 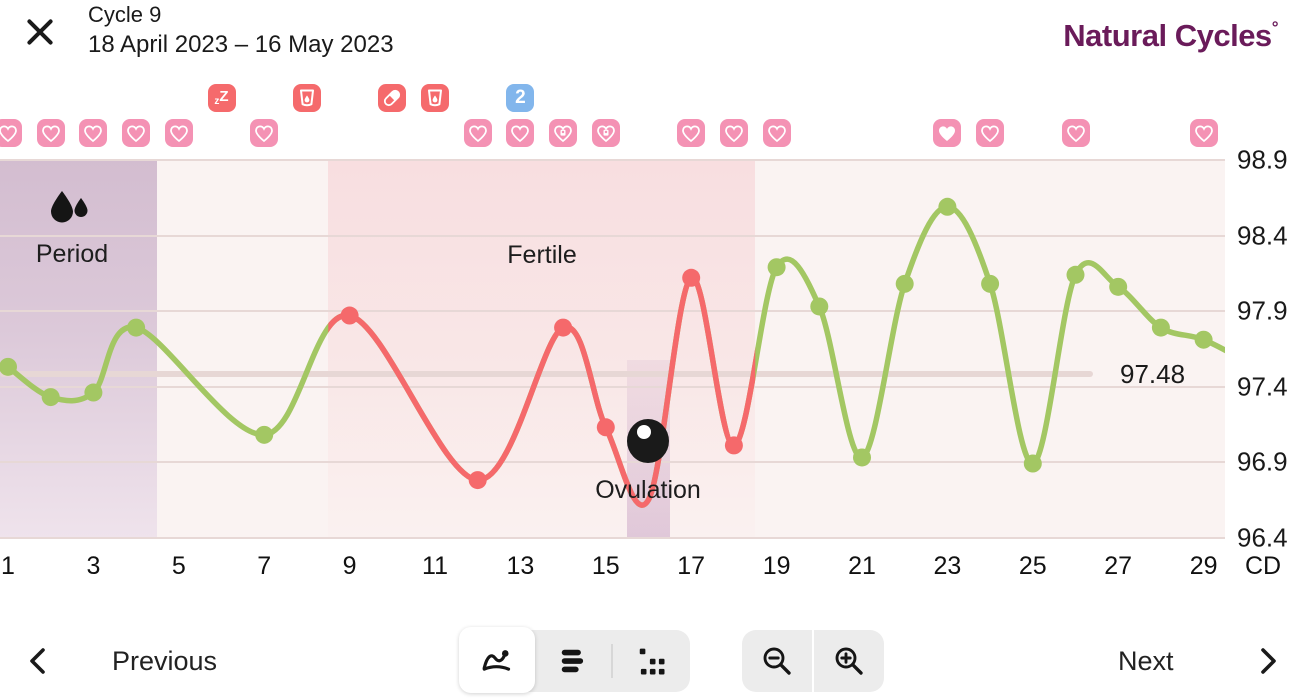 What do you see at coordinates (612, 235) in the screenshot?
I see `gridline-98.4` at bounding box center [612, 235].